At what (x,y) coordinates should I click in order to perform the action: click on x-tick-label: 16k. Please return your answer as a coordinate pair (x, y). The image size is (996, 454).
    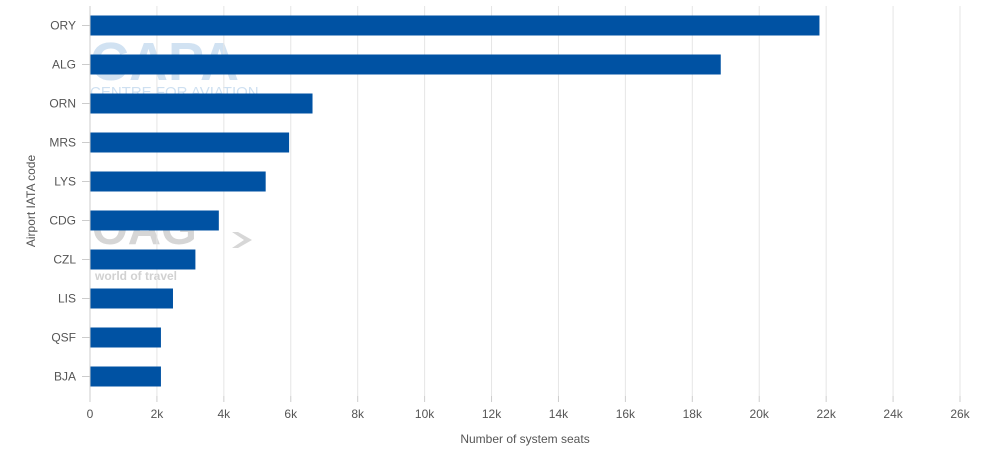
    Looking at the image, I should click on (626, 414).